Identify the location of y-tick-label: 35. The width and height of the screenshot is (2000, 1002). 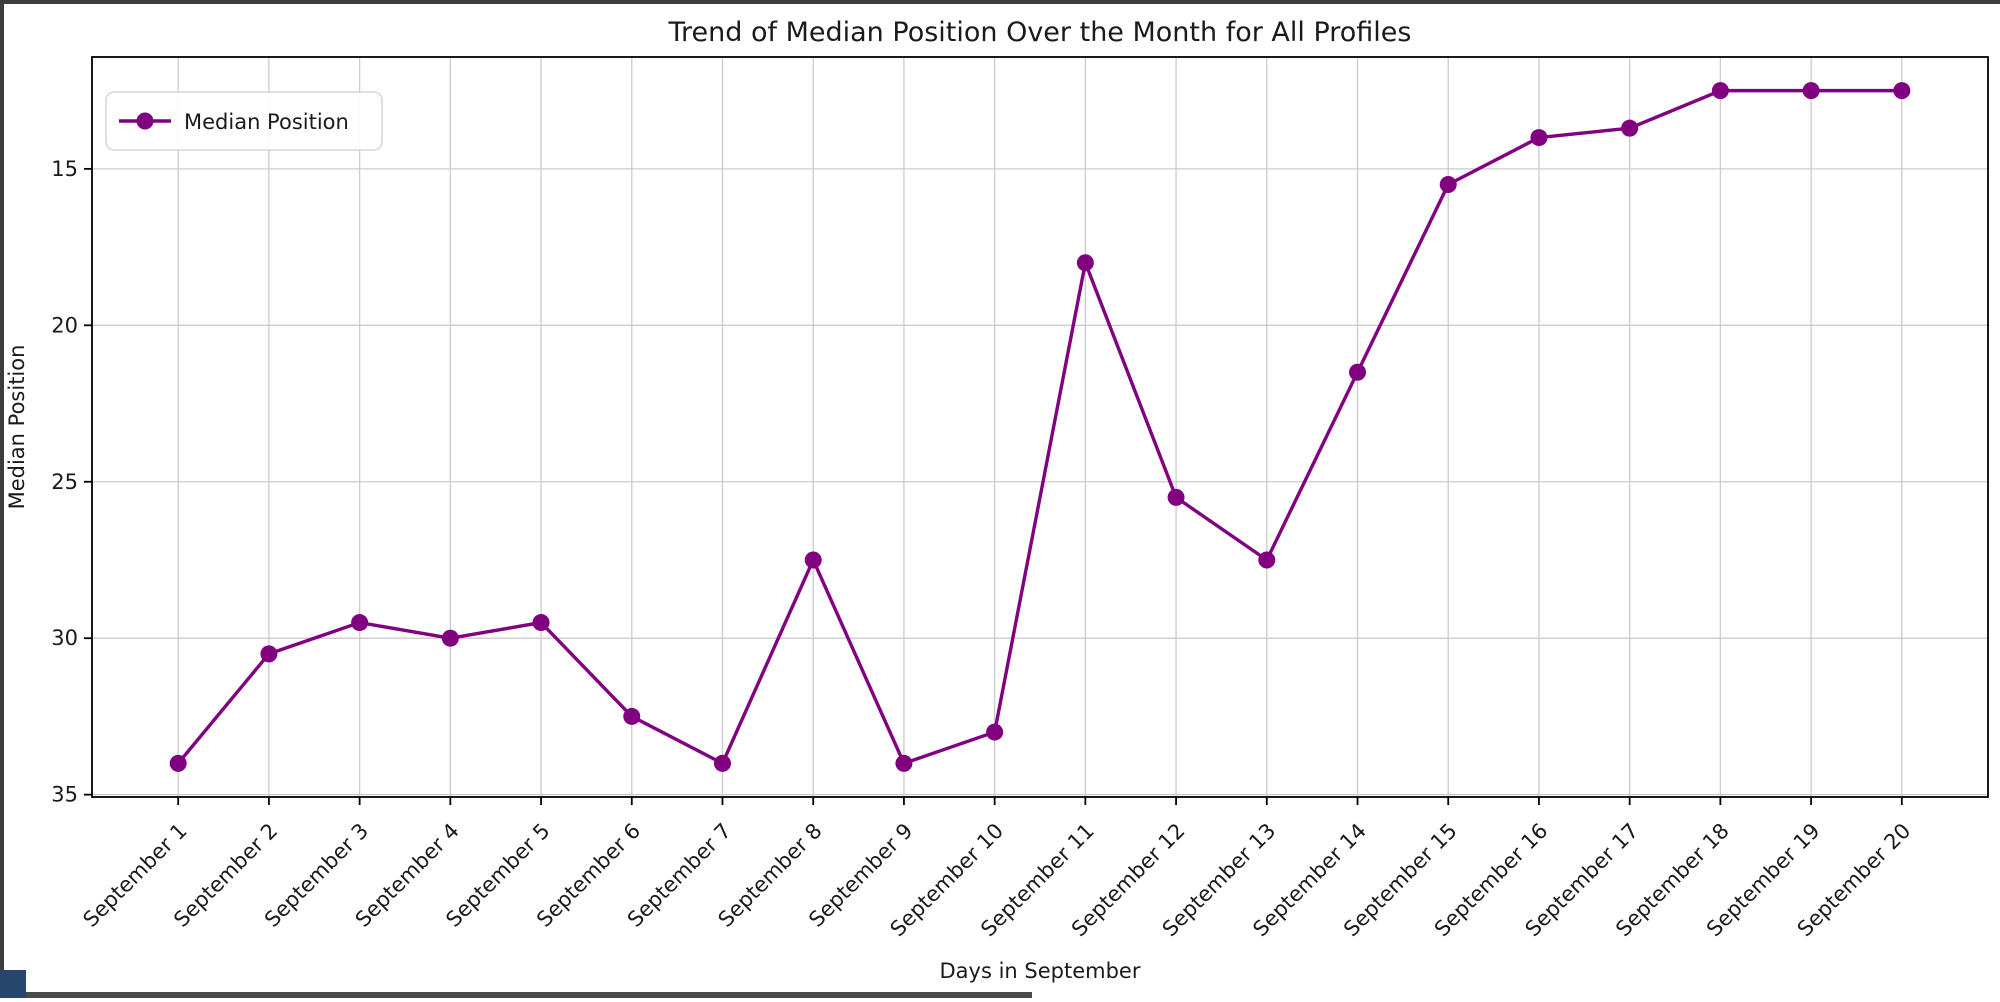
(64, 795).